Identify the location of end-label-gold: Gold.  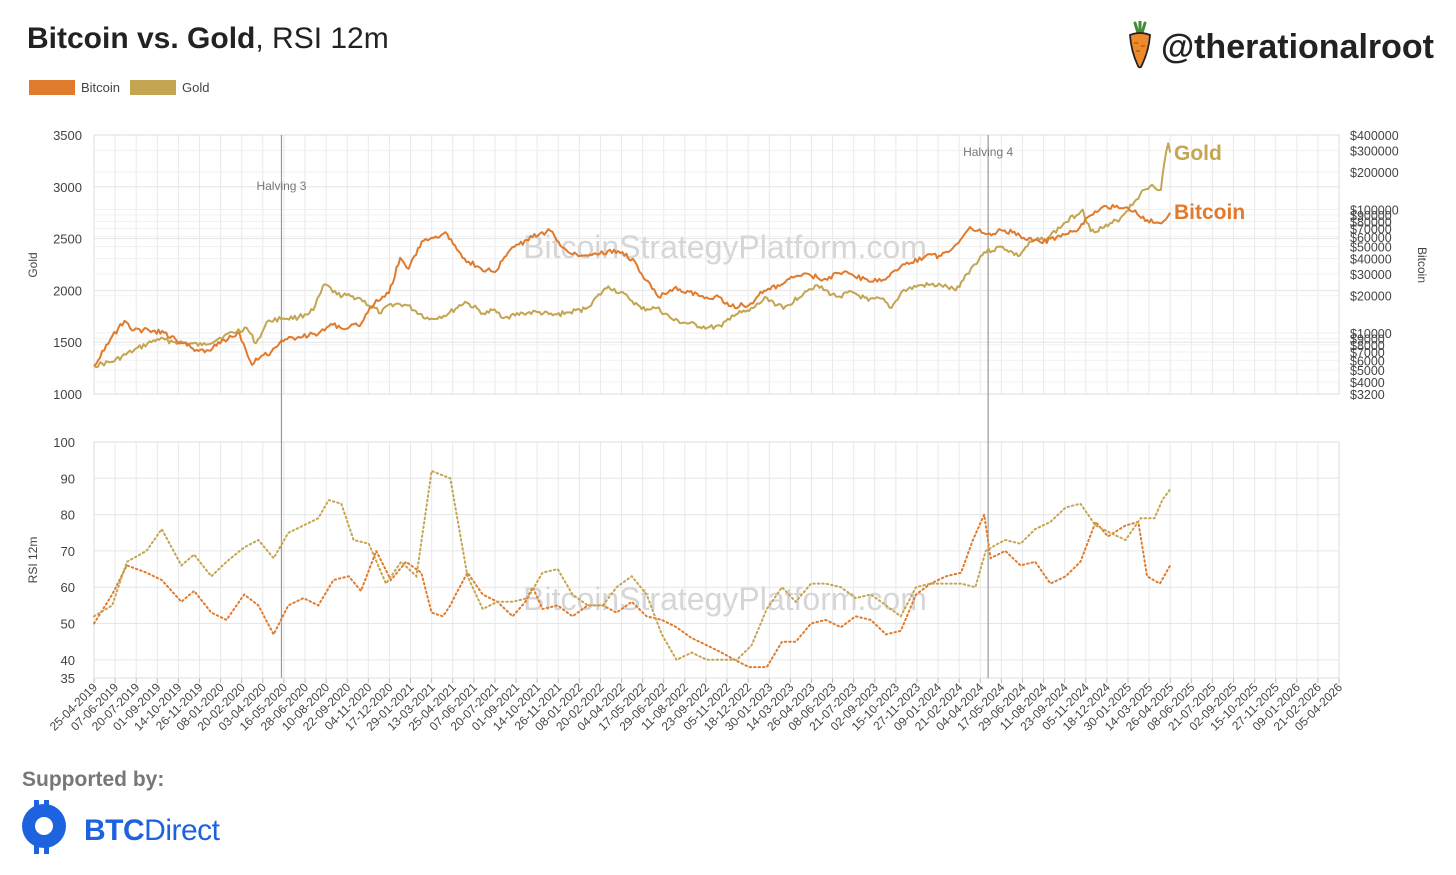
(1198, 153).